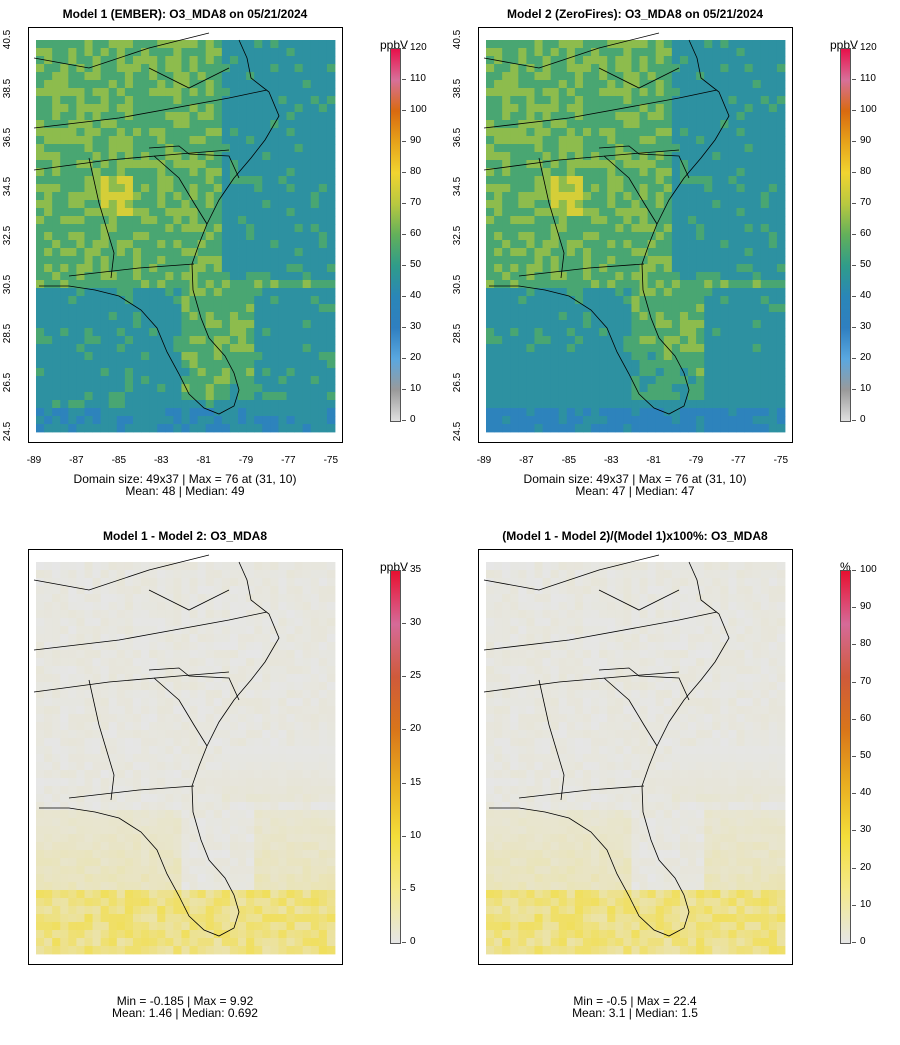  I want to click on colorbar-tick-label: 110, so click(418, 78).